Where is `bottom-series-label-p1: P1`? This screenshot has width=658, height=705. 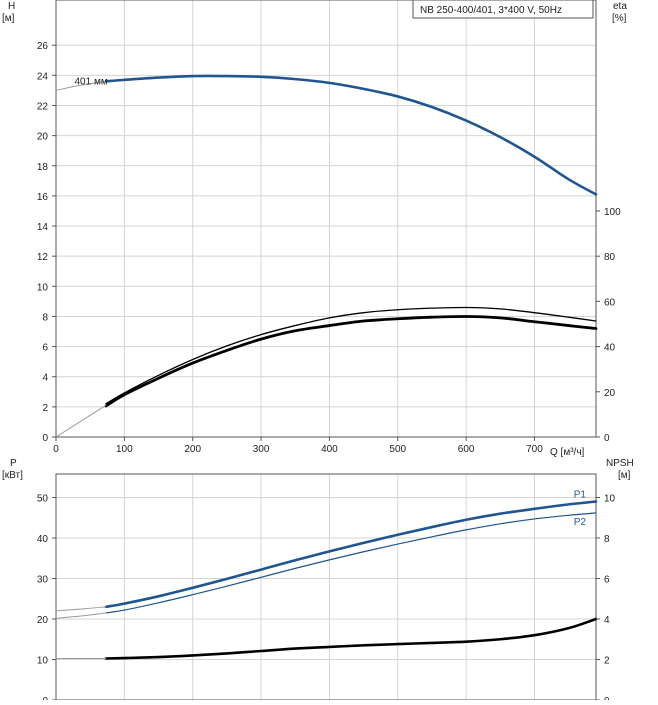
bottom-series-label-p1: P1 is located at coordinates (580, 495).